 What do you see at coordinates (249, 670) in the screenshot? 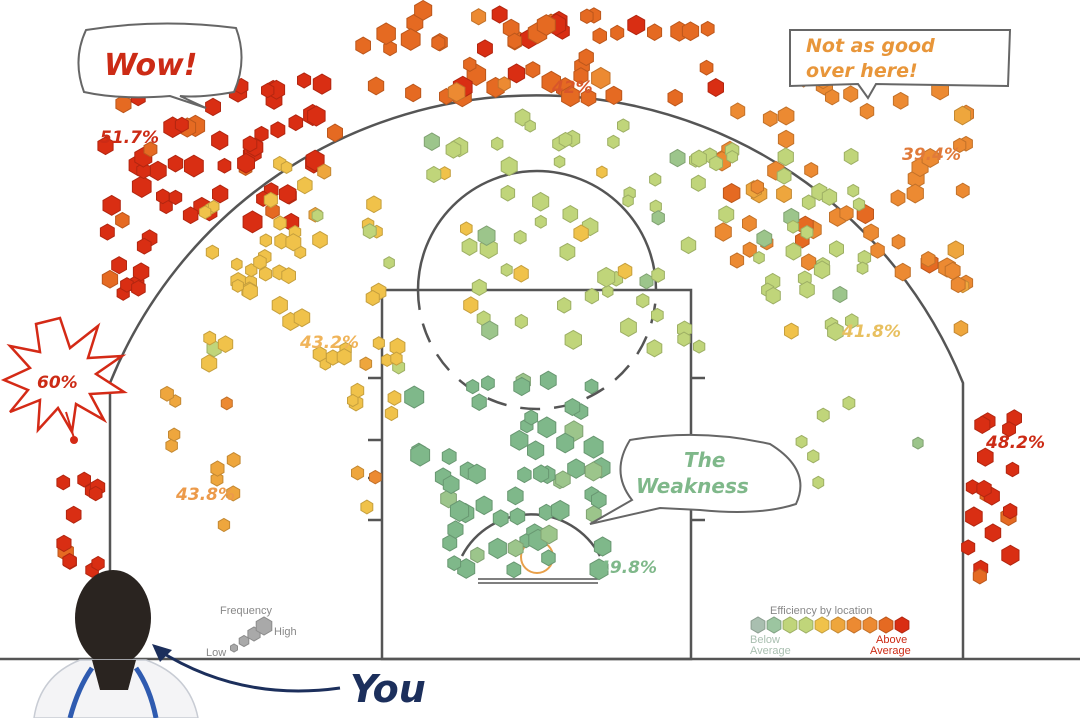
I see `you-arrow` at bounding box center [249, 670].